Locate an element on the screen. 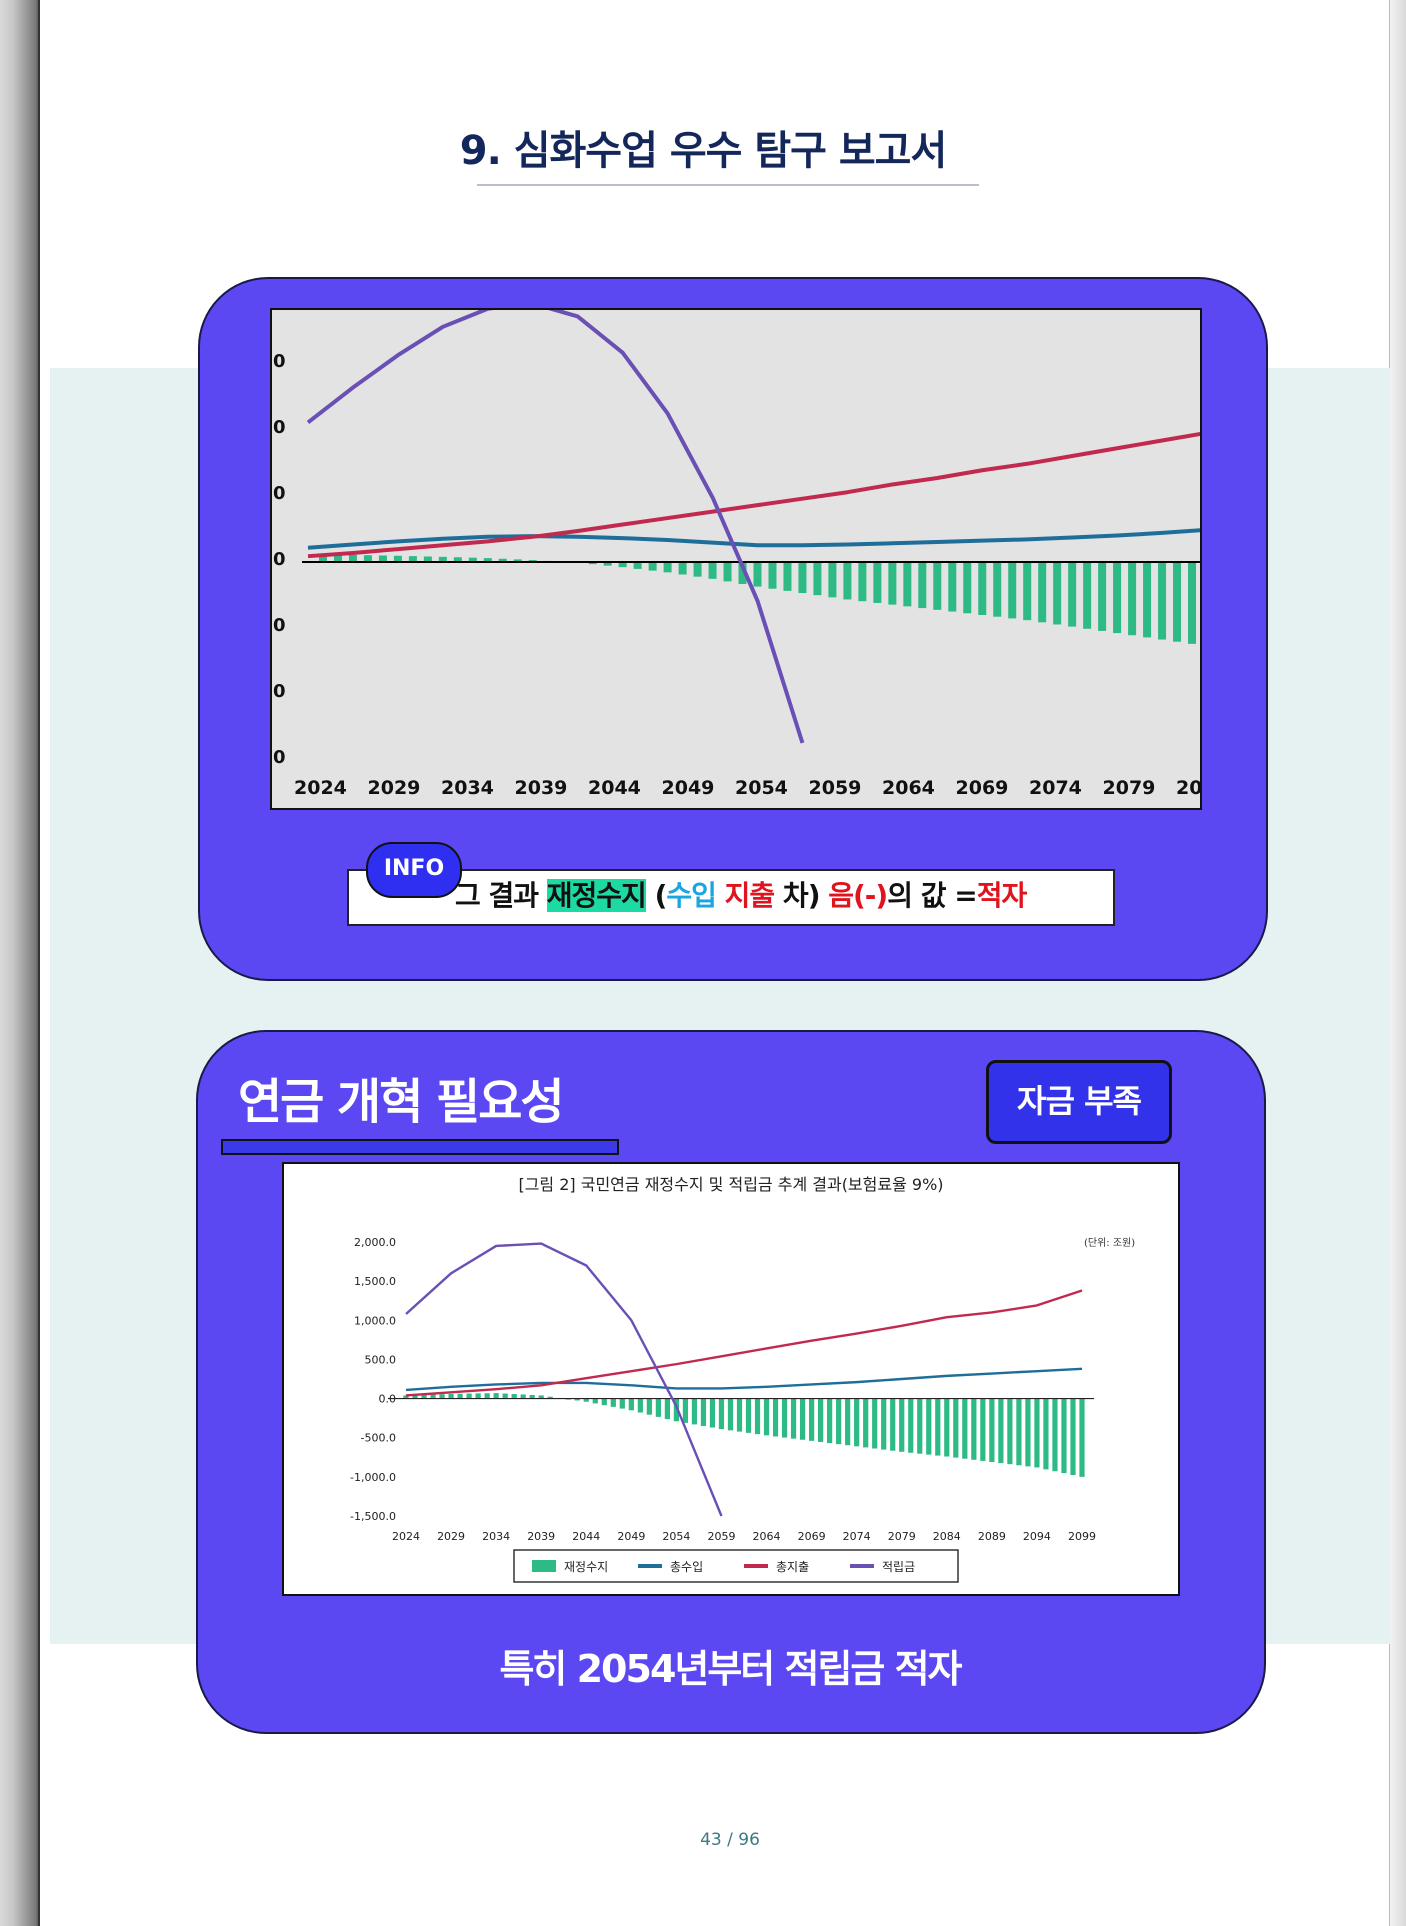 This screenshot has width=1406, height=1926. legend-label: 적립금 is located at coordinates (898, 1567).